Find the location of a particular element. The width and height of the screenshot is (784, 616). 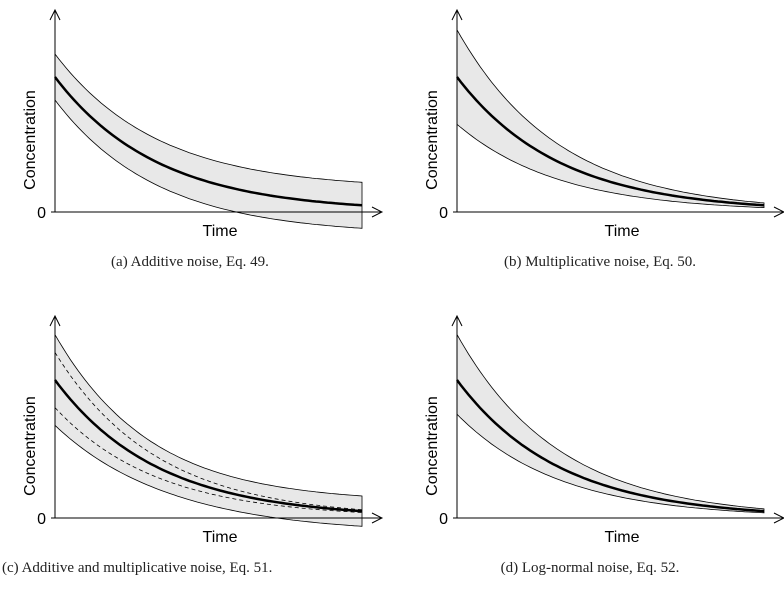

caption: (d) Log-normal noise, Eq. 52. is located at coordinates (590, 568).